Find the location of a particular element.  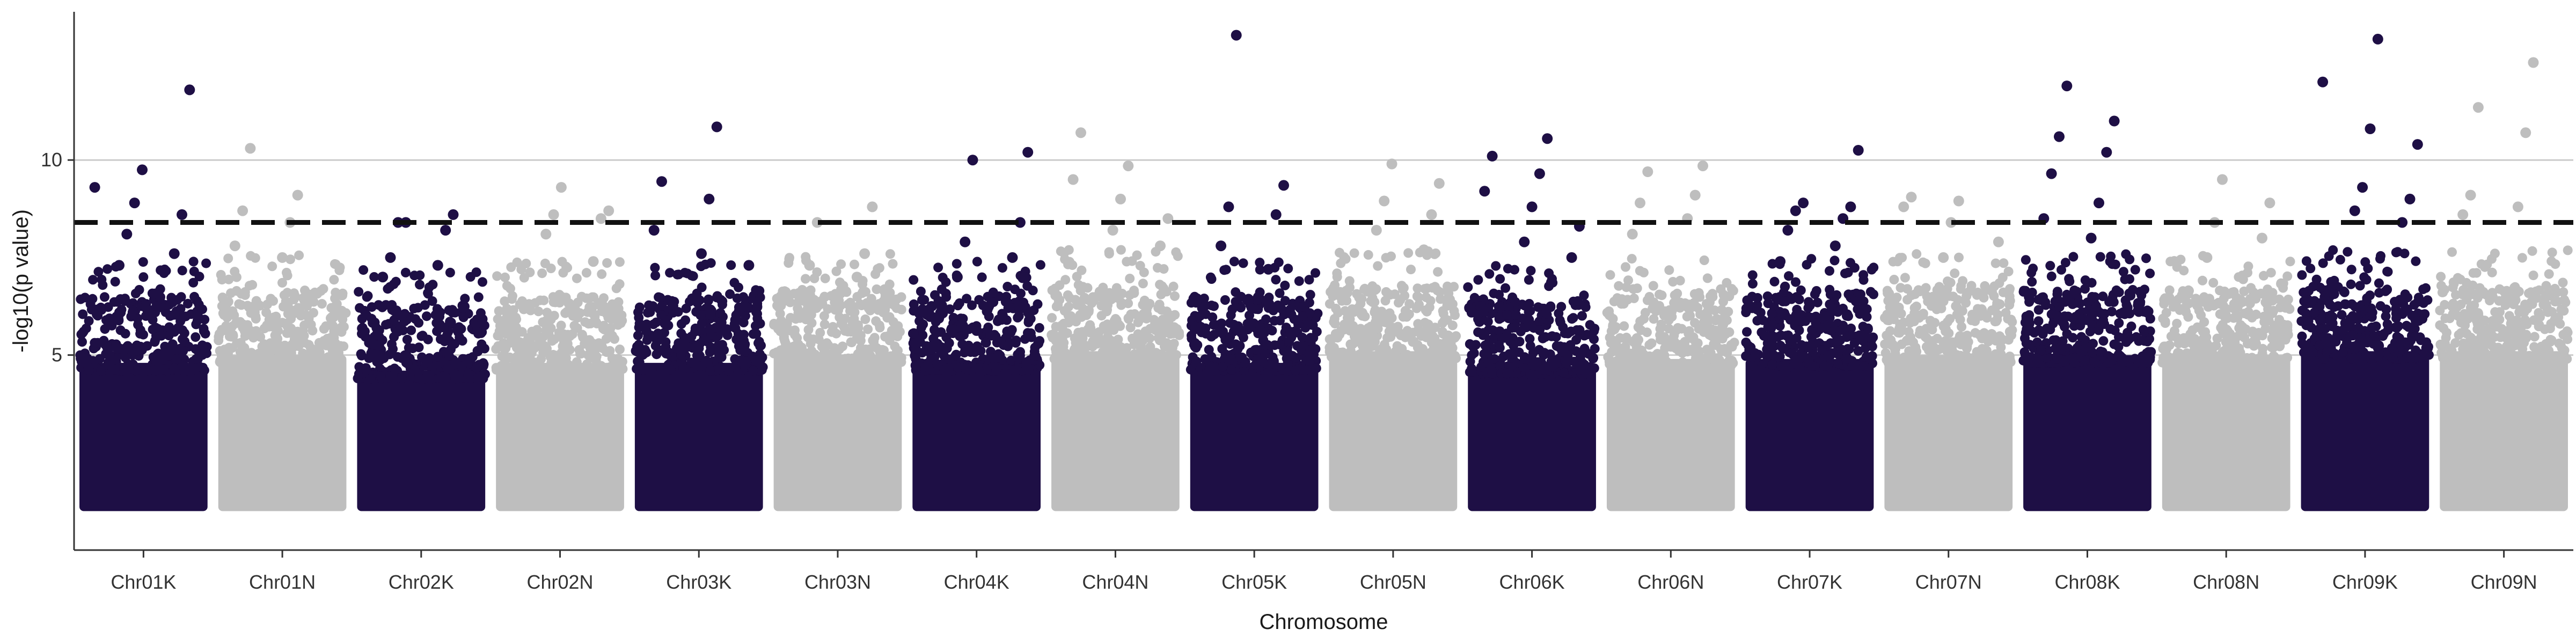

chromosome-chr09k is located at coordinates (2365, 272).